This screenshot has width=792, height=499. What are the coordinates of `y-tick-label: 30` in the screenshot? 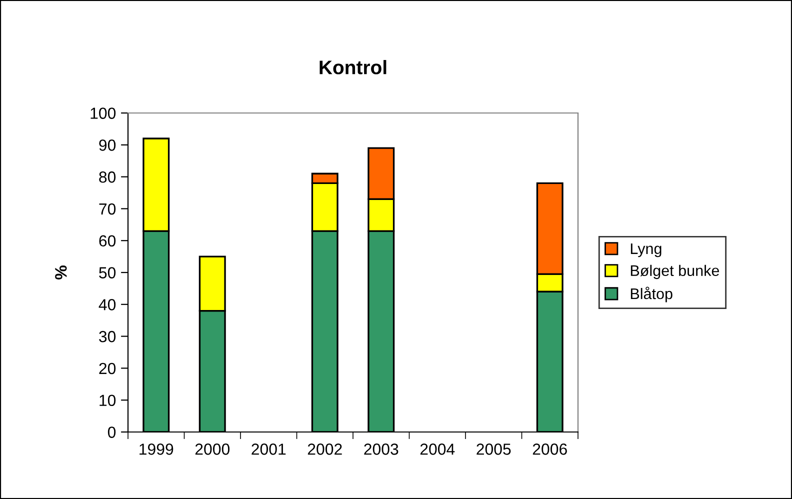 It's located at (107, 336).